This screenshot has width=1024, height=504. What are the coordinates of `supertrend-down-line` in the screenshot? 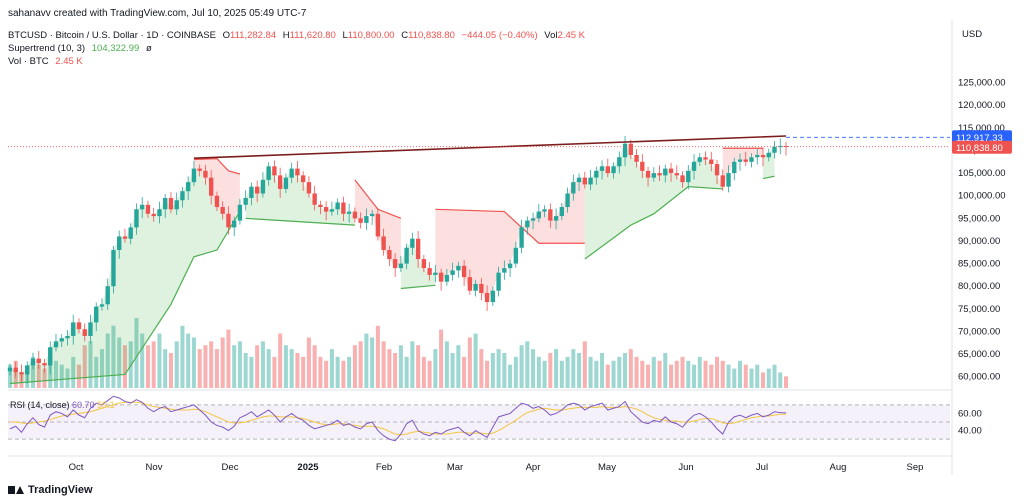 It's located at (217, 166).